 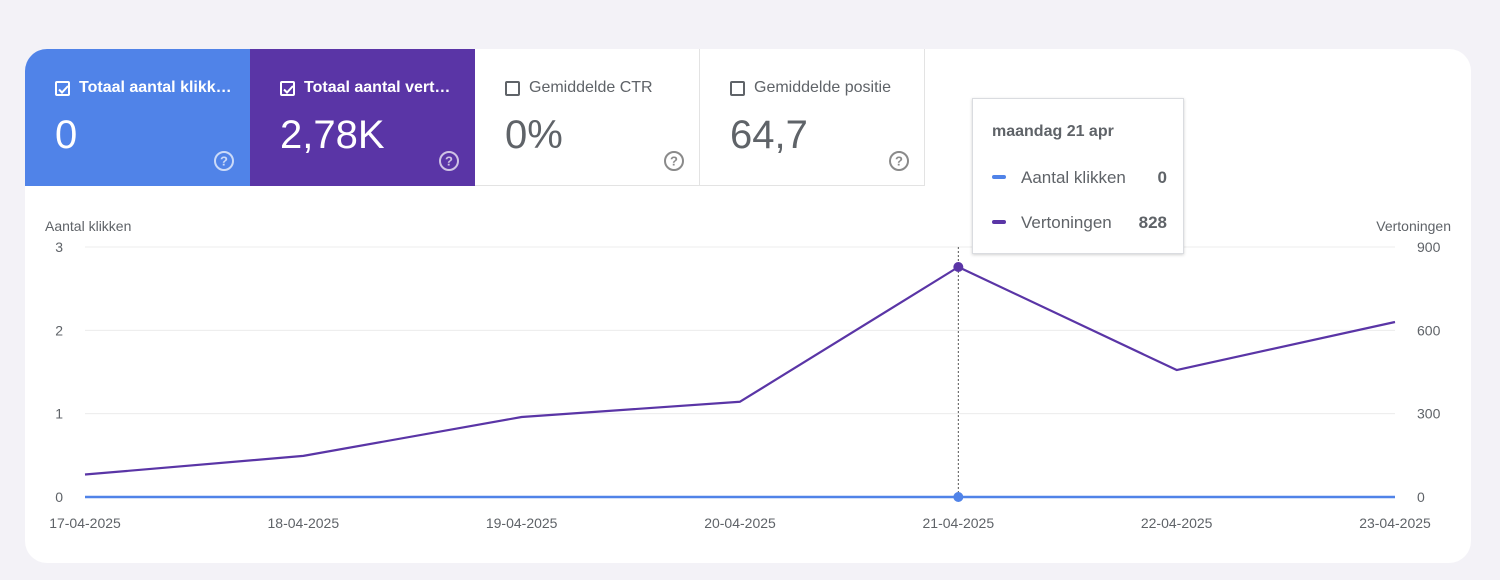 I want to click on x-tick-label: 18-04-2025, so click(x=304, y=523).